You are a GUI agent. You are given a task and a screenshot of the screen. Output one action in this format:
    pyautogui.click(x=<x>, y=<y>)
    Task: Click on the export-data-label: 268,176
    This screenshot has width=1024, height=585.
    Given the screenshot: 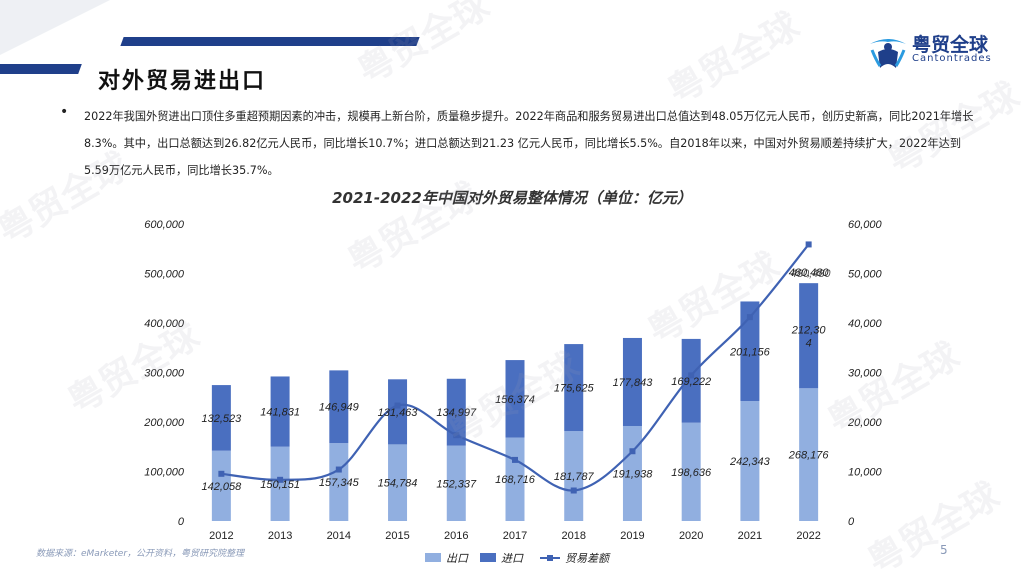 What is the action you would take?
    pyautogui.click(x=809, y=456)
    